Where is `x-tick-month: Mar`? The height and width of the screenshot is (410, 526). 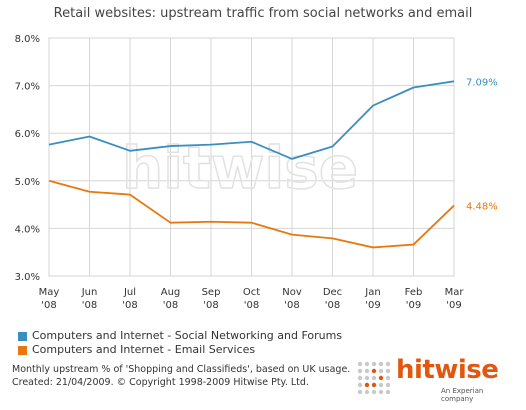 x-tick-month: Mar is located at coordinates (455, 292).